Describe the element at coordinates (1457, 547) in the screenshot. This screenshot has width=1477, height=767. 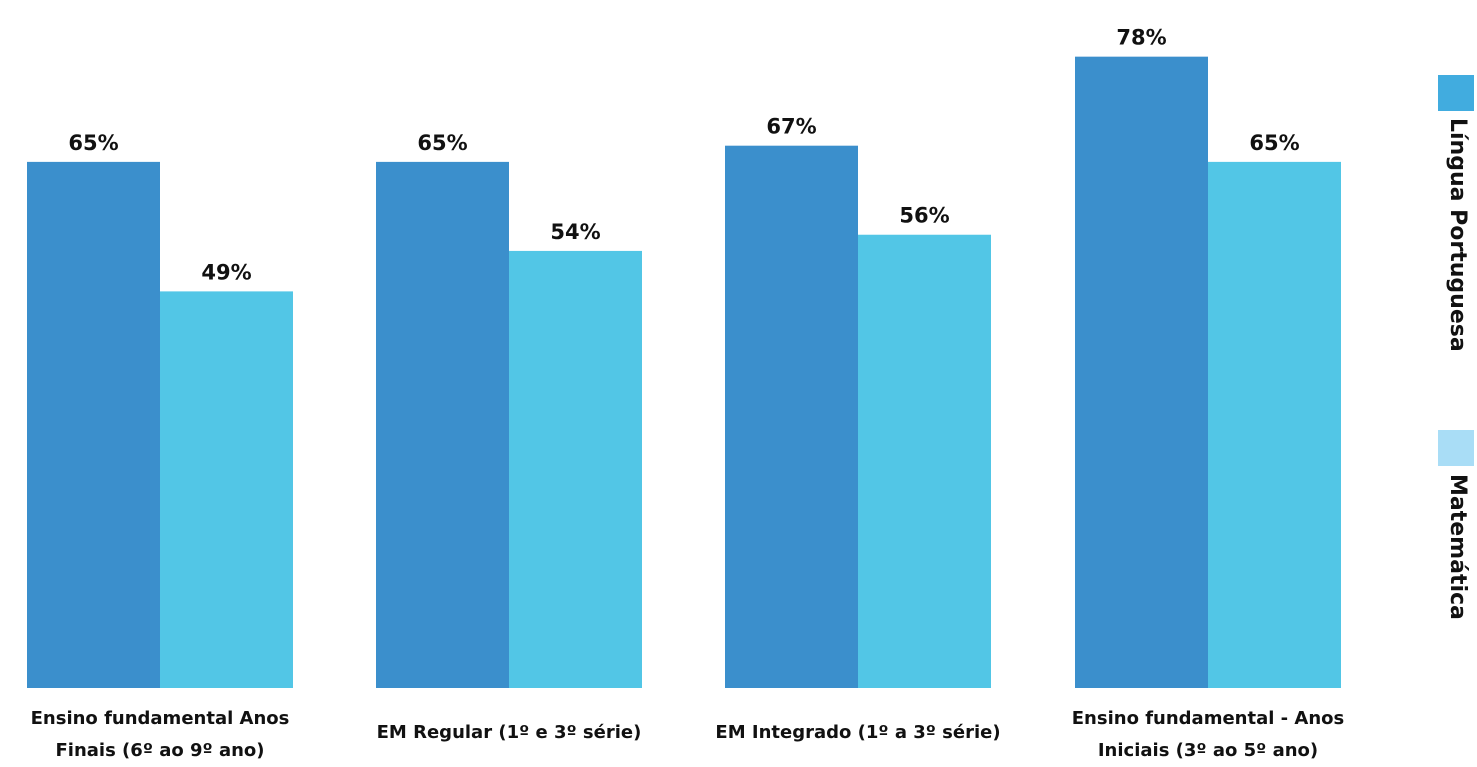
I see `legend-label-matematica: Matemática` at that location.